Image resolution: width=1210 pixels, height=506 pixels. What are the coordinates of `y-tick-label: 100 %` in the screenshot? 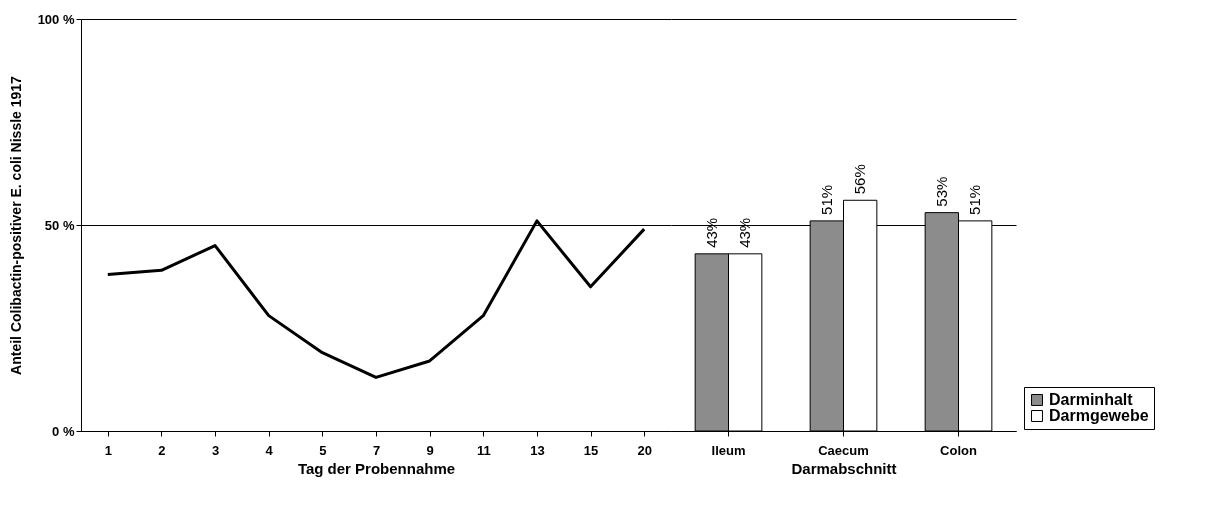 It's located at (56, 19).